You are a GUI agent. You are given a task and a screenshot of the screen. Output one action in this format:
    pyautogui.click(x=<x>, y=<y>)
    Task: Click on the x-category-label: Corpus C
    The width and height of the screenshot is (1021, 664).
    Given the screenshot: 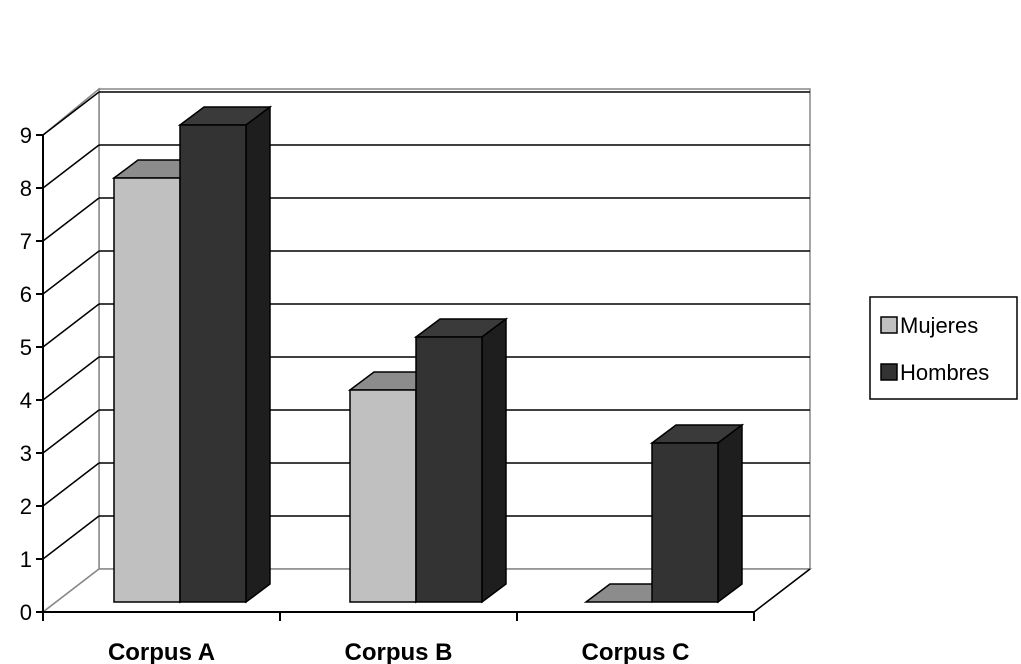 What is the action you would take?
    pyautogui.click(x=636, y=651)
    